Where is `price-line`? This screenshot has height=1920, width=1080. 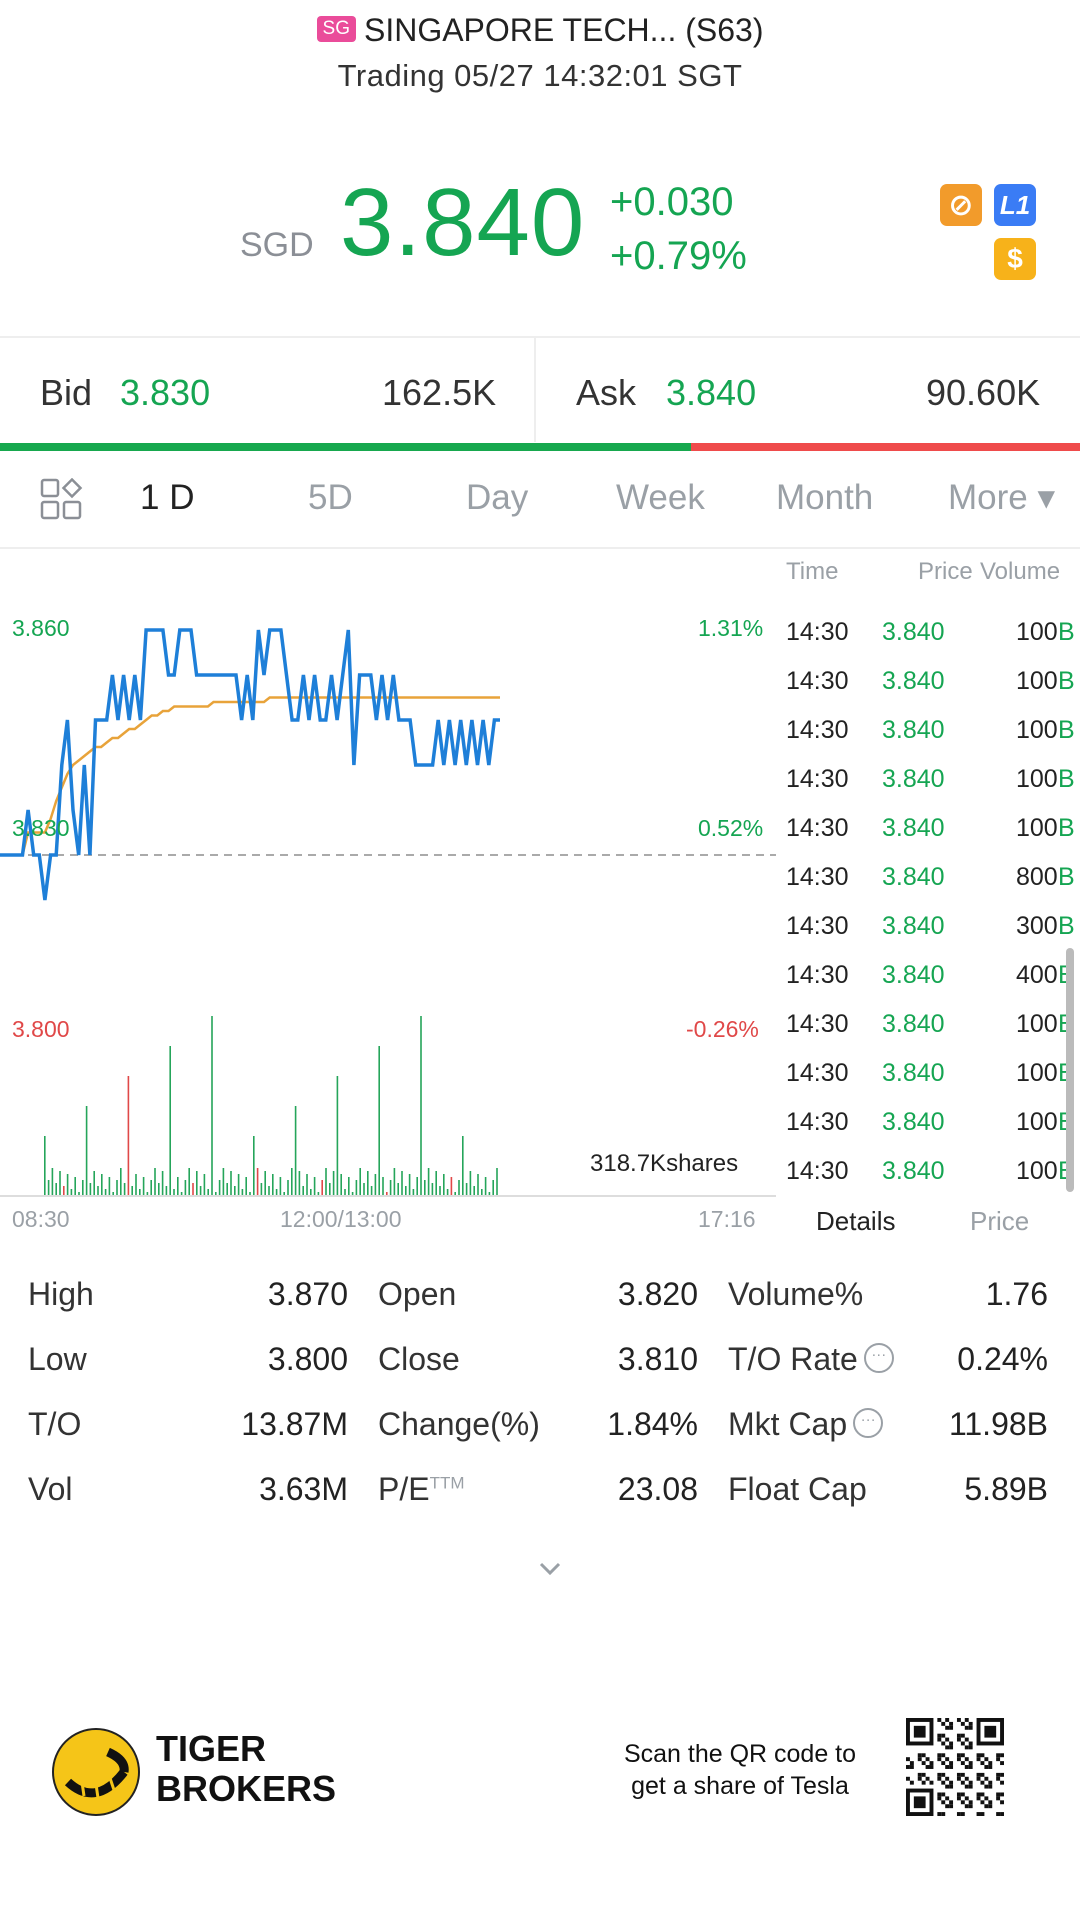
price-line is located at coordinates (250, 764).